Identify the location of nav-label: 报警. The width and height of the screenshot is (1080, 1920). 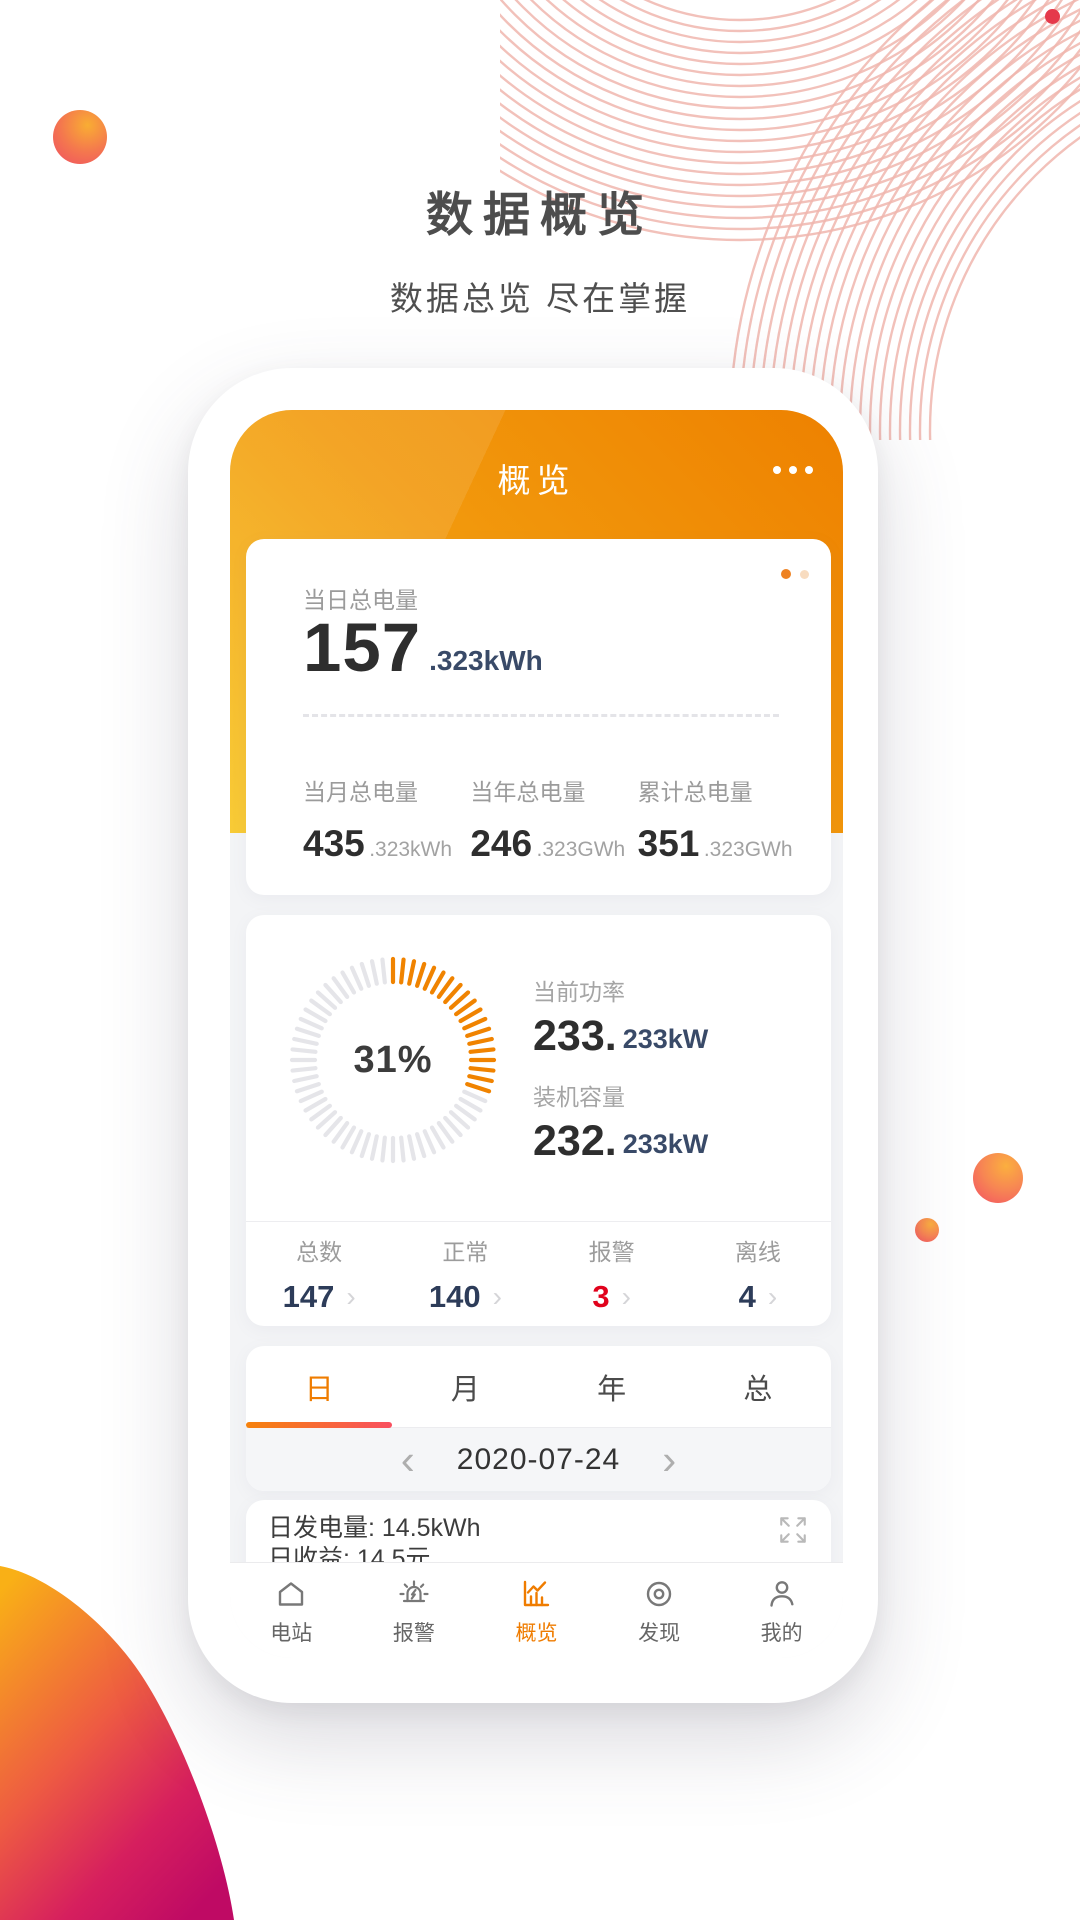
(413, 1633).